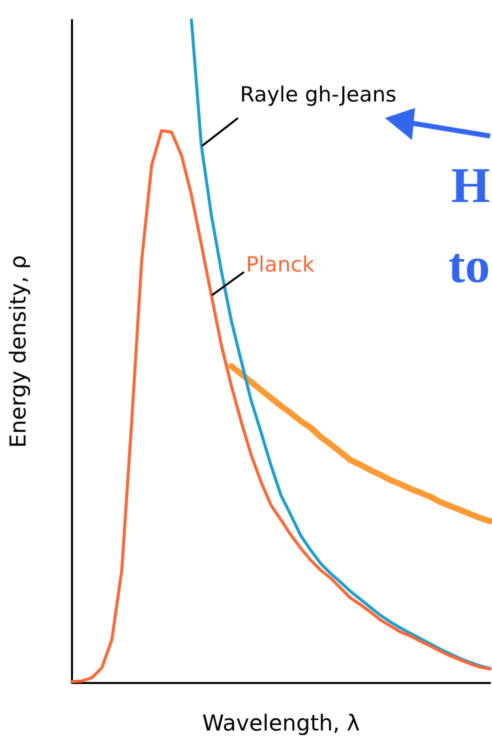  What do you see at coordinates (318, 94) in the screenshot?
I see `series-label: Rayle gh-Jeans` at bounding box center [318, 94].